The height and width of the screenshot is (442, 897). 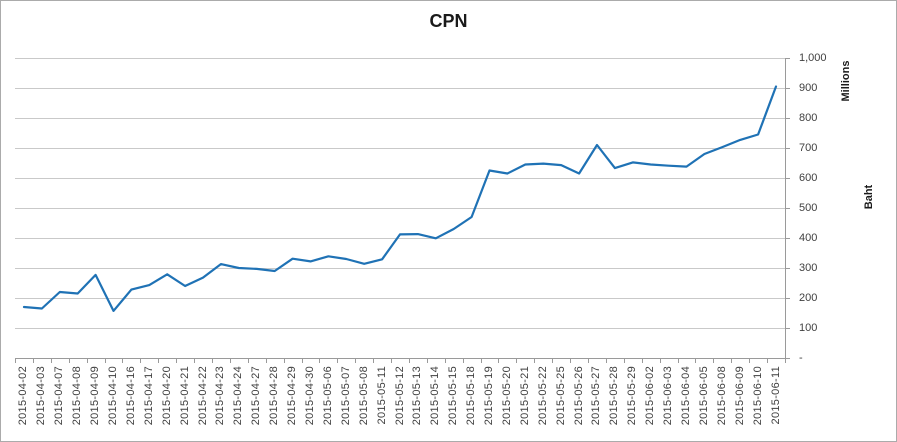 I want to click on chart-title: CPN, so click(x=448, y=21).